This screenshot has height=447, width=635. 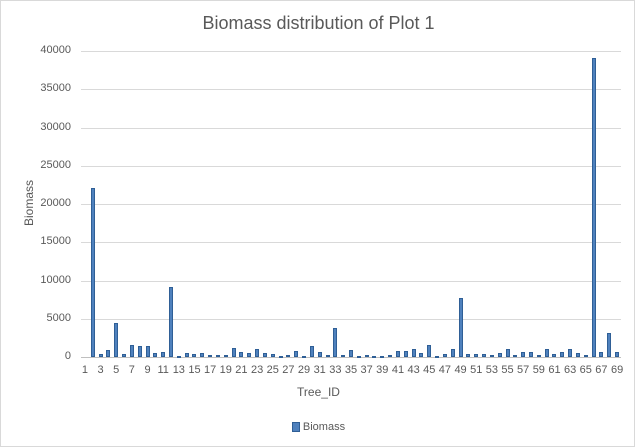 I want to click on x-tick-label: 57, so click(x=523, y=370).